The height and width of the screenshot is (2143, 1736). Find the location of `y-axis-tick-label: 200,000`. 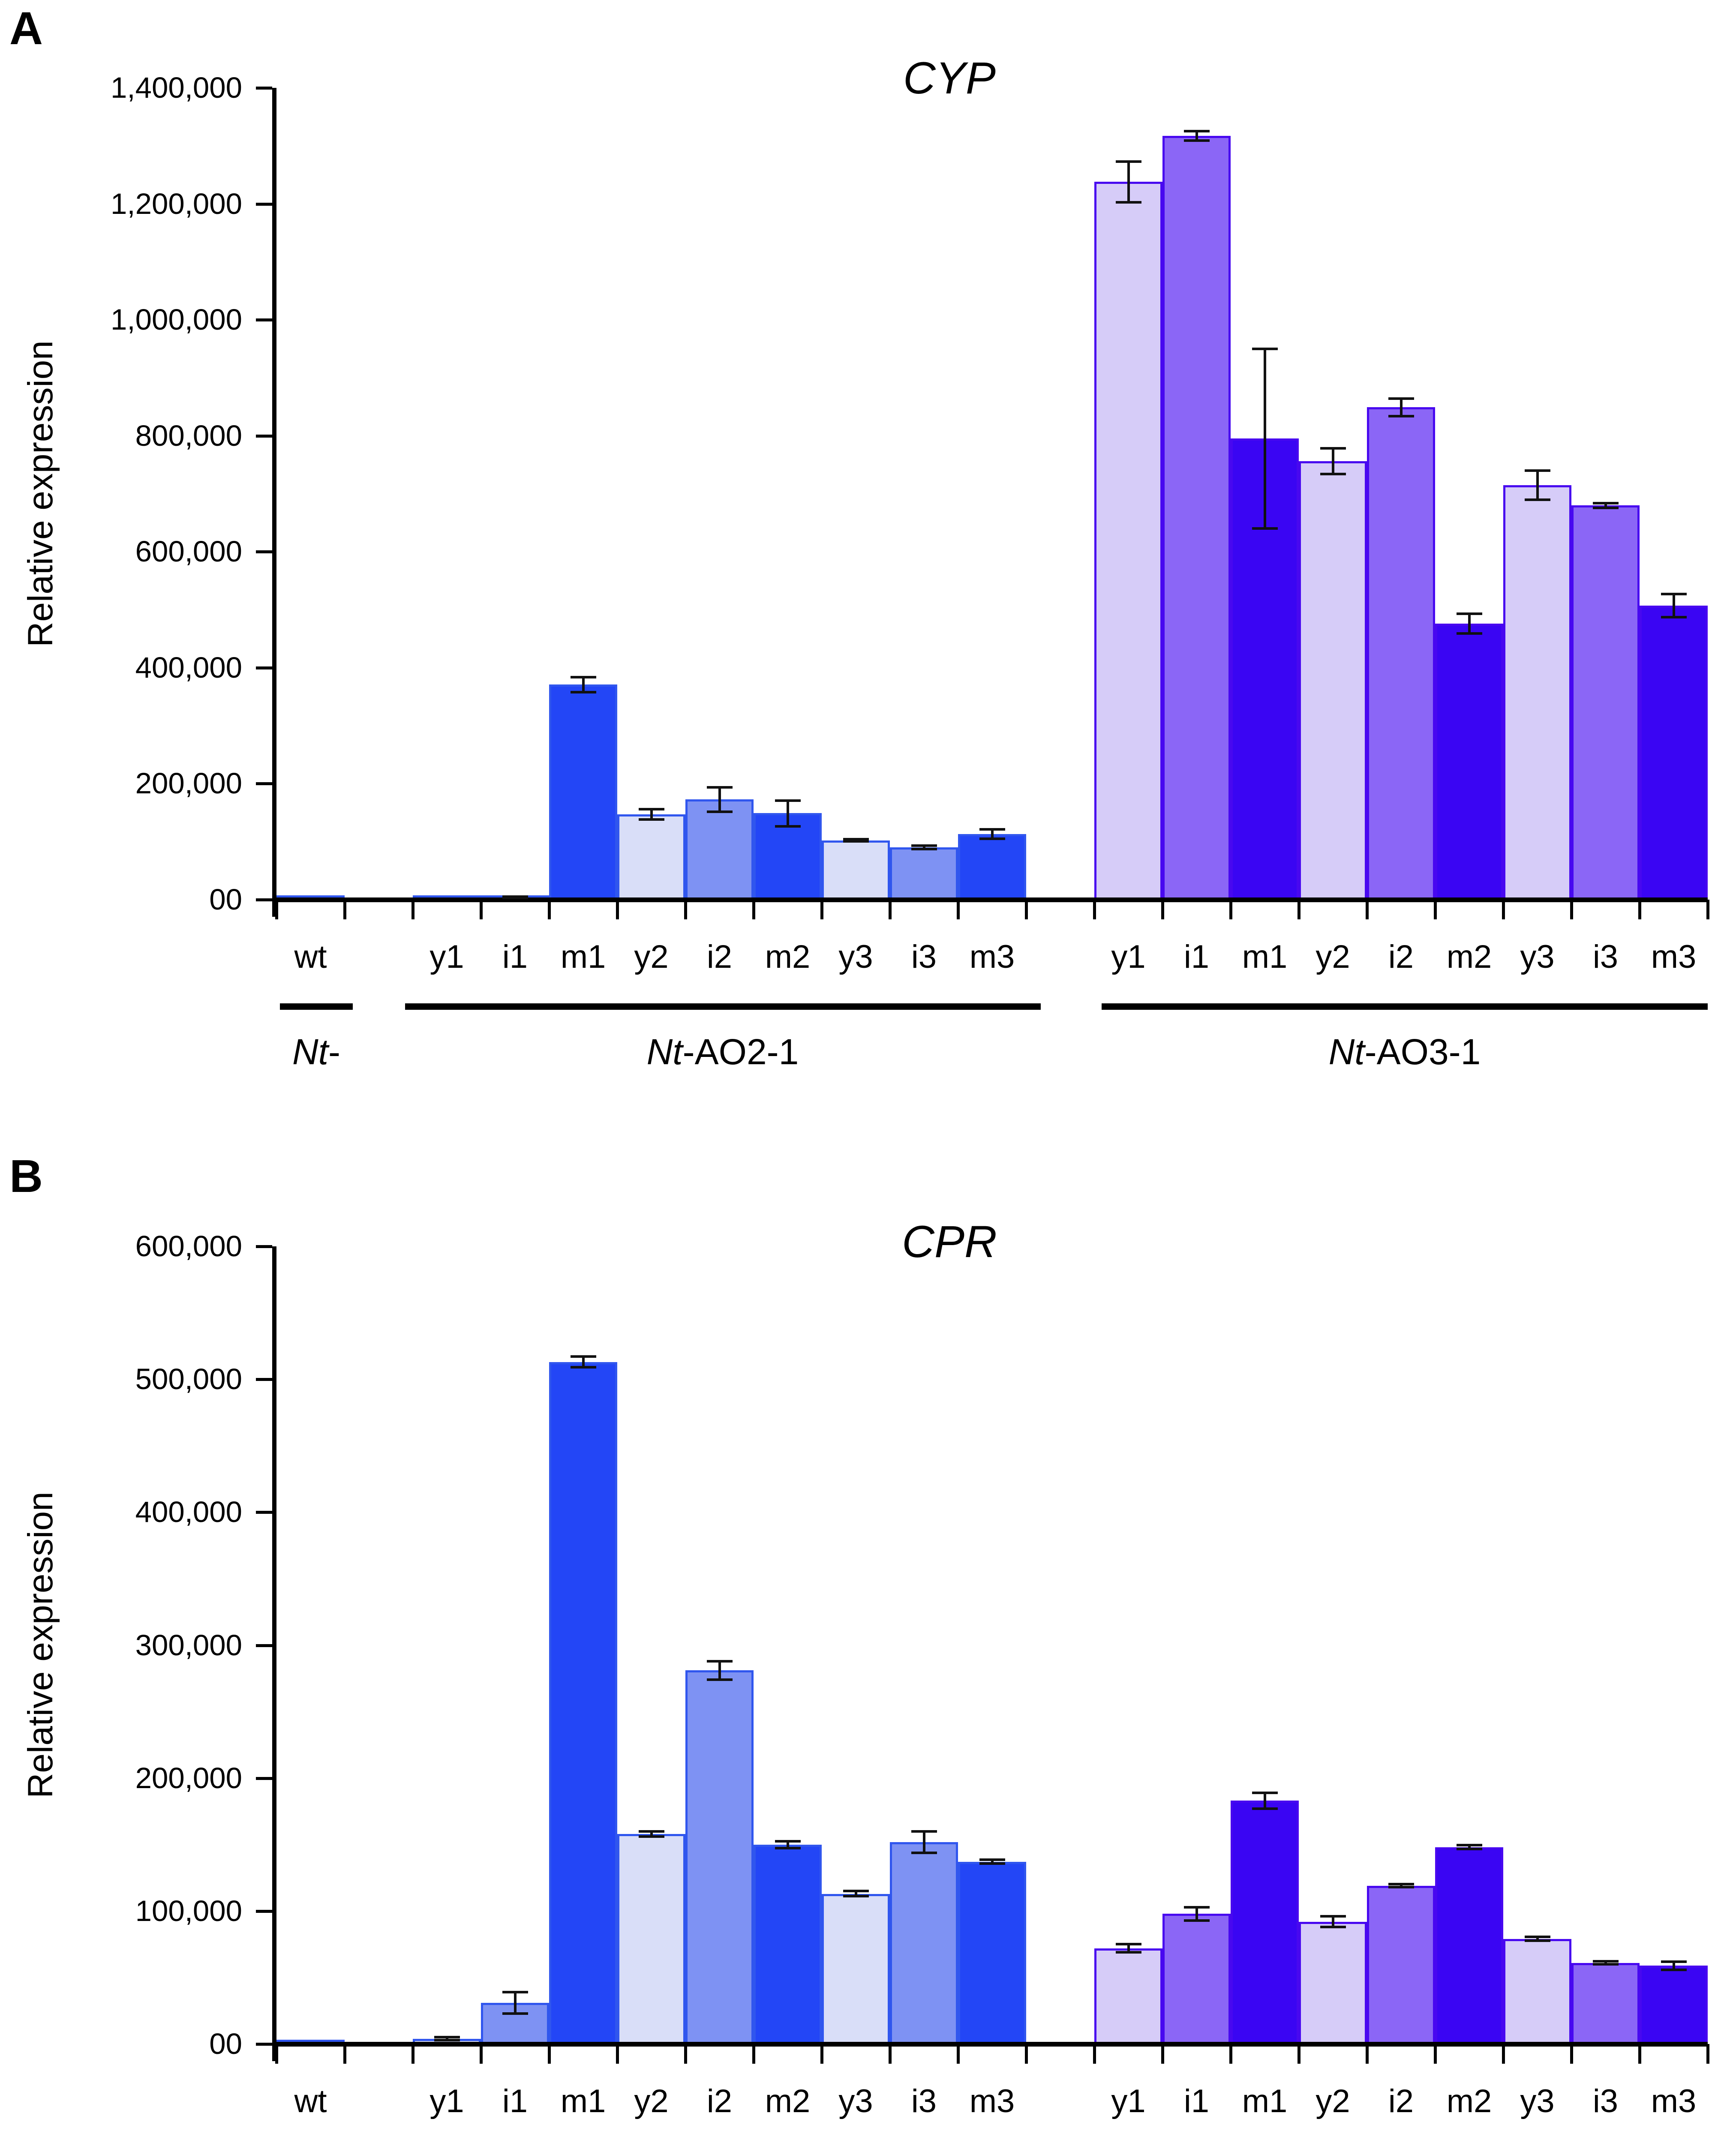

y-axis-tick-label: 200,000 is located at coordinates (188, 783).